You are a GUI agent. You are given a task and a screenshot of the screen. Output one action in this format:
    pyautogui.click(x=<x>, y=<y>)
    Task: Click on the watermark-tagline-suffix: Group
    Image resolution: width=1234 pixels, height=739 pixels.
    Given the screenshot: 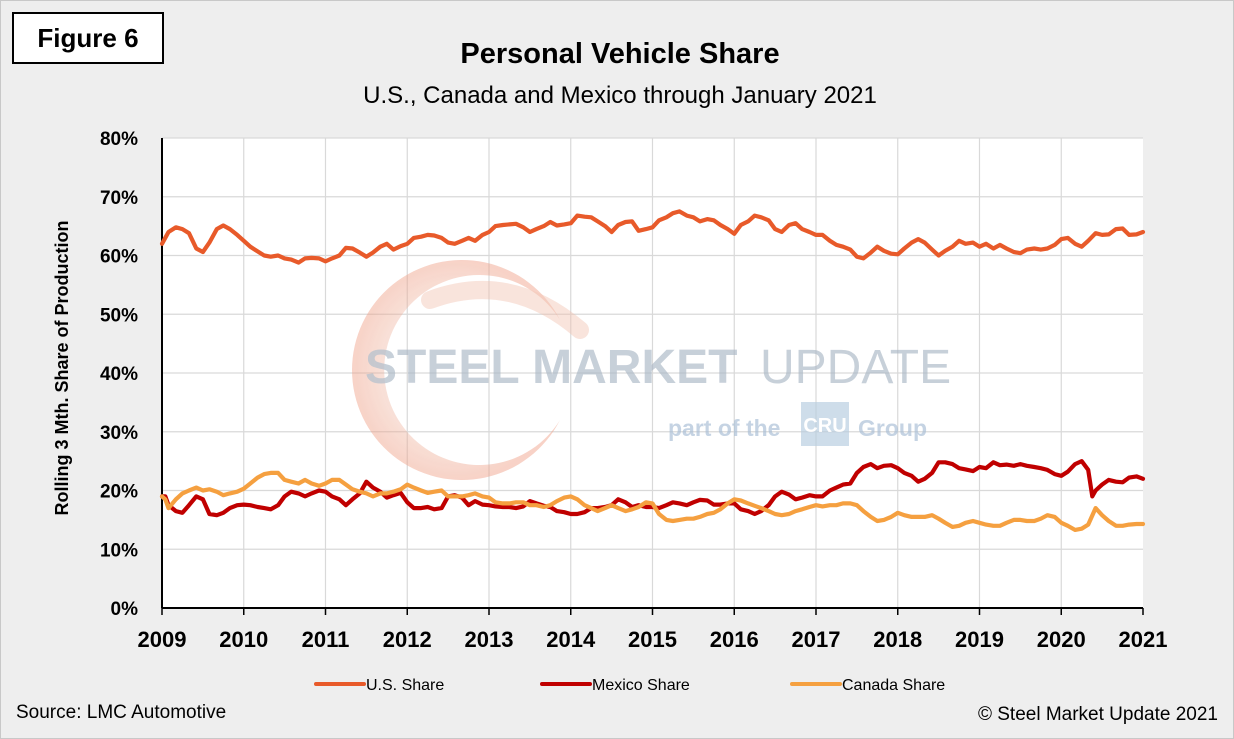 What is the action you would take?
    pyautogui.click(x=892, y=428)
    